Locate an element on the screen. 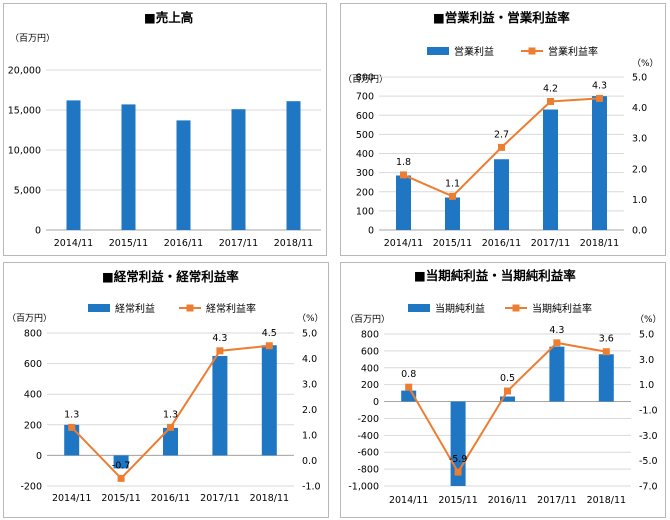  data-label: 4.2 is located at coordinates (550, 88).